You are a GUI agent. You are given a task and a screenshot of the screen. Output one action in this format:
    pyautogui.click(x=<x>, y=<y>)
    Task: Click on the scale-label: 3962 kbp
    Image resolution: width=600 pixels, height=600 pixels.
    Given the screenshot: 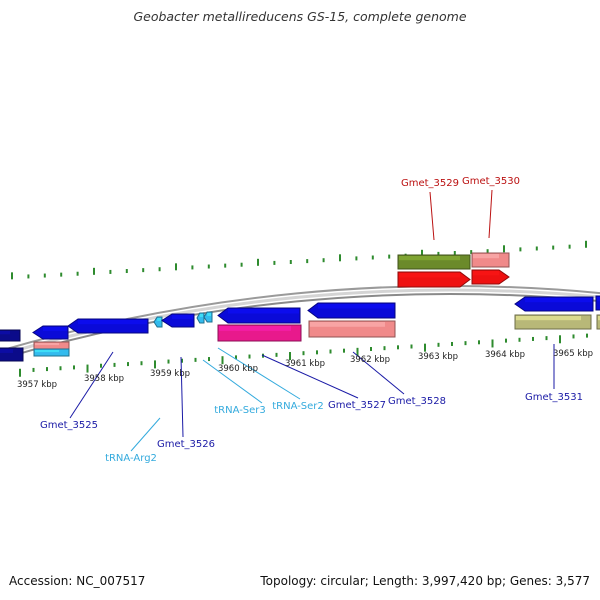 What is the action you would take?
    pyautogui.click(x=370, y=360)
    